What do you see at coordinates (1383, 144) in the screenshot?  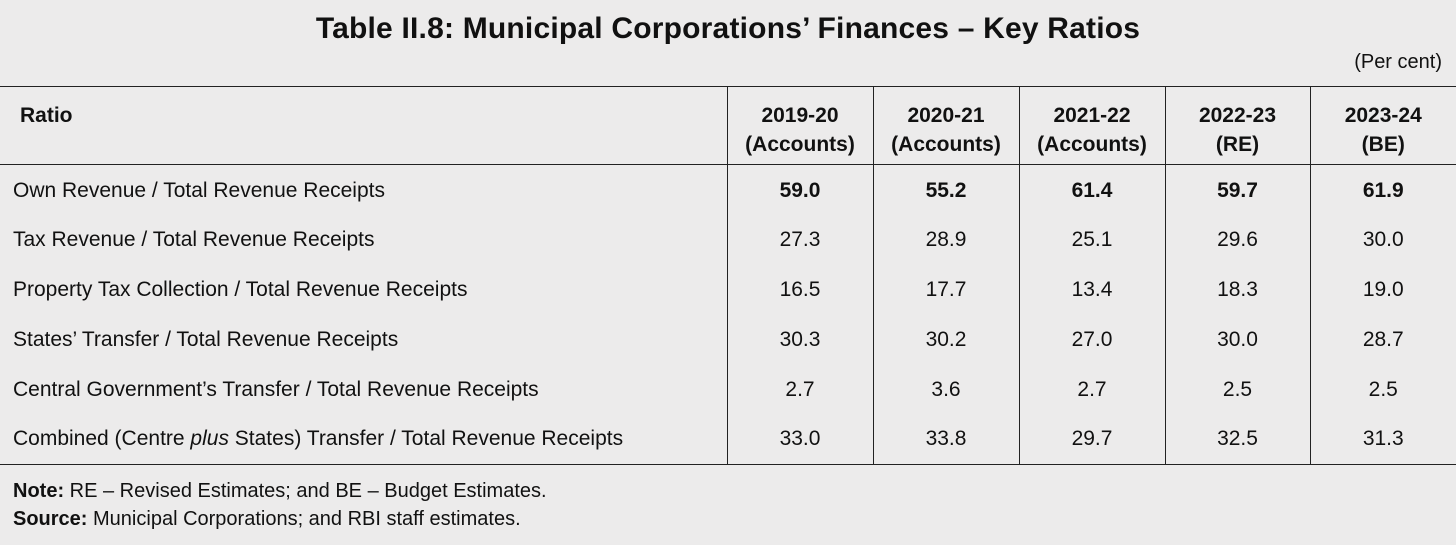 I see `column-basis: (BE)` at bounding box center [1383, 144].